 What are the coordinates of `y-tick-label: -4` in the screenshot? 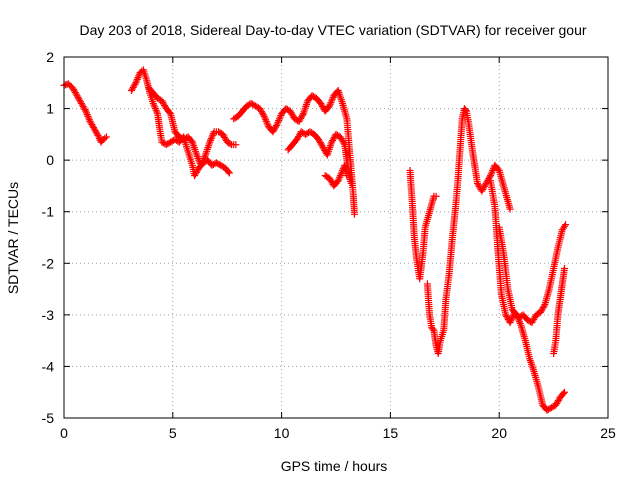 It's located at (48, 366).